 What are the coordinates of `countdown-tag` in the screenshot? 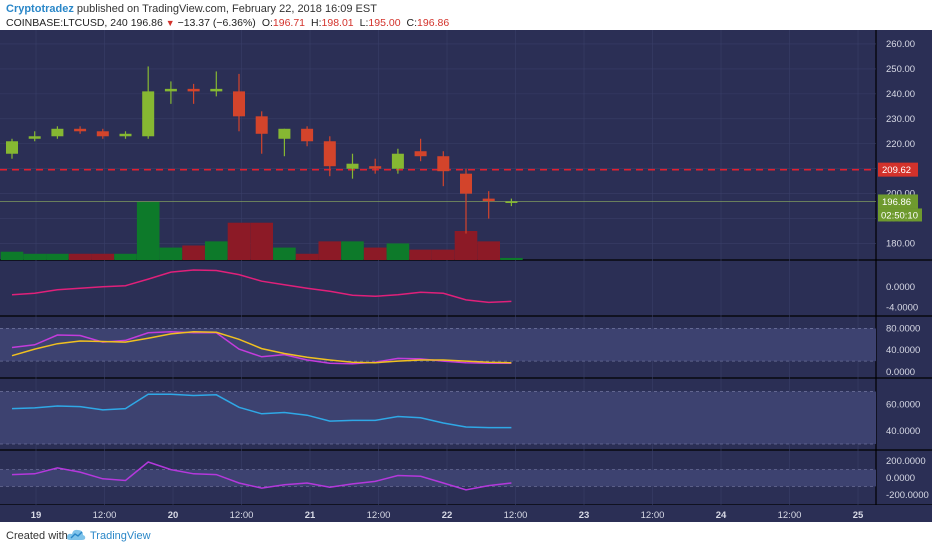 It's located at (900, 215).